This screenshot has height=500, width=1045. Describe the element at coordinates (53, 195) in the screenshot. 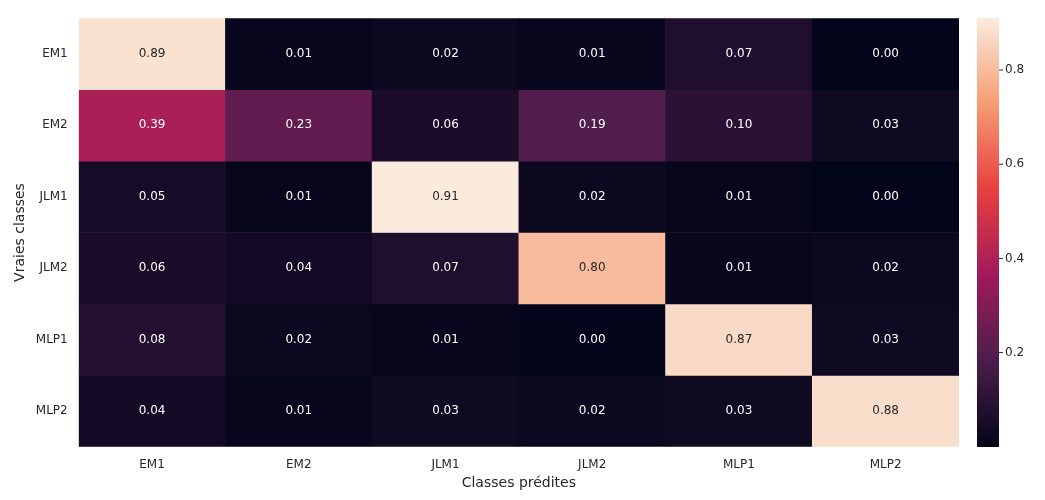

I see `y-tick-label: JLM1` at that location.